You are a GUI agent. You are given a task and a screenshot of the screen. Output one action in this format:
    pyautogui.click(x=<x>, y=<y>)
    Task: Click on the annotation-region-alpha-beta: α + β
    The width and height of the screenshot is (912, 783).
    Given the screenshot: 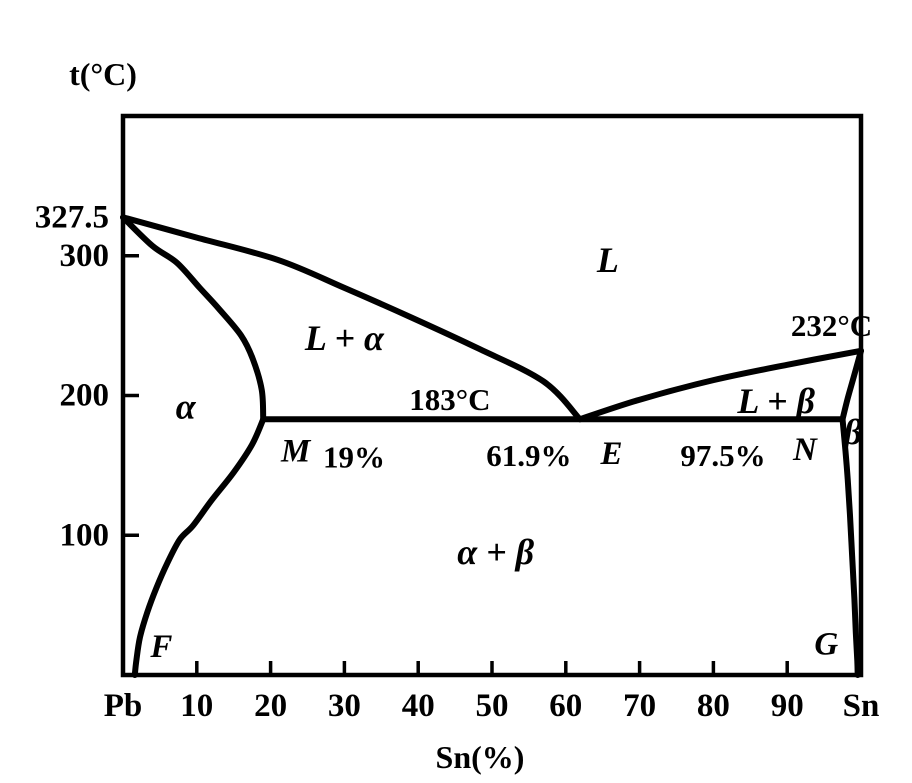 What is the action you would take?
    pyautogui.click(x=495, y=552)
    